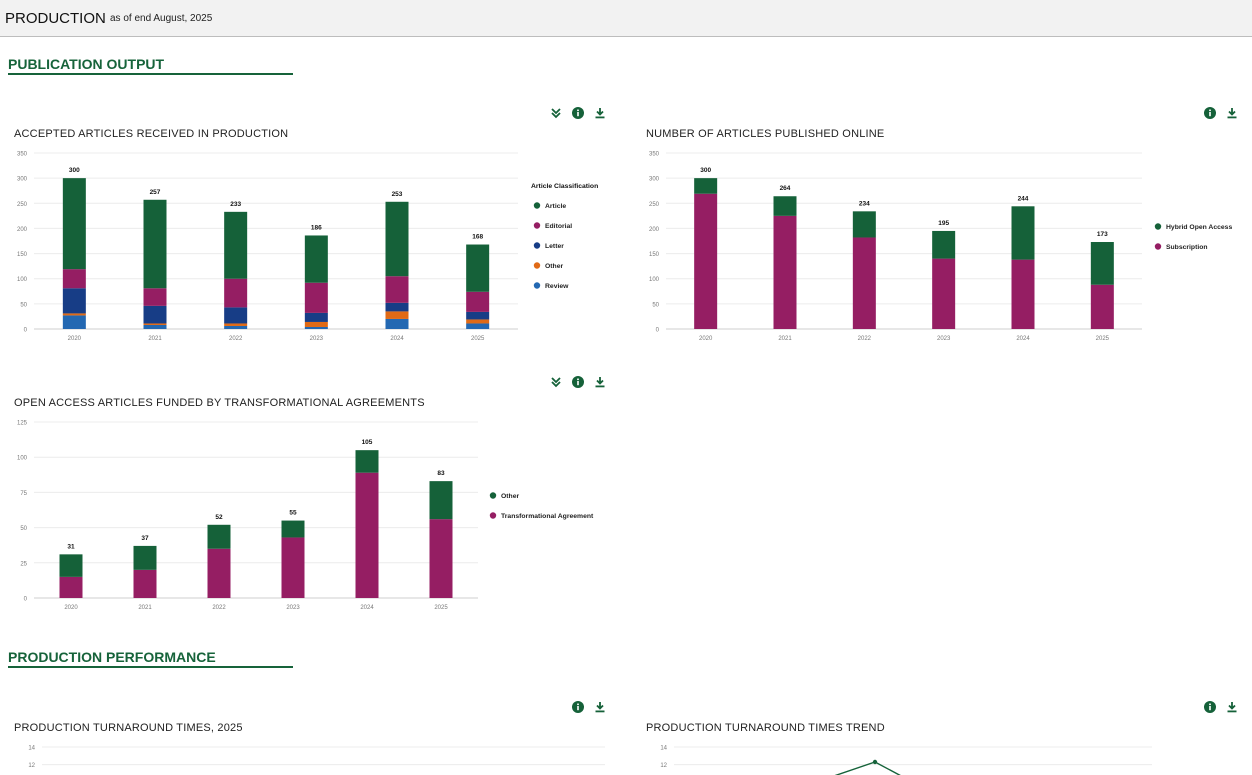 Image resolution: width=1252 pixels, height=775 pixels. Describe the element at coordinates (944, 339) in the screenshot. I see `x-tick-label: 2023` at that location.